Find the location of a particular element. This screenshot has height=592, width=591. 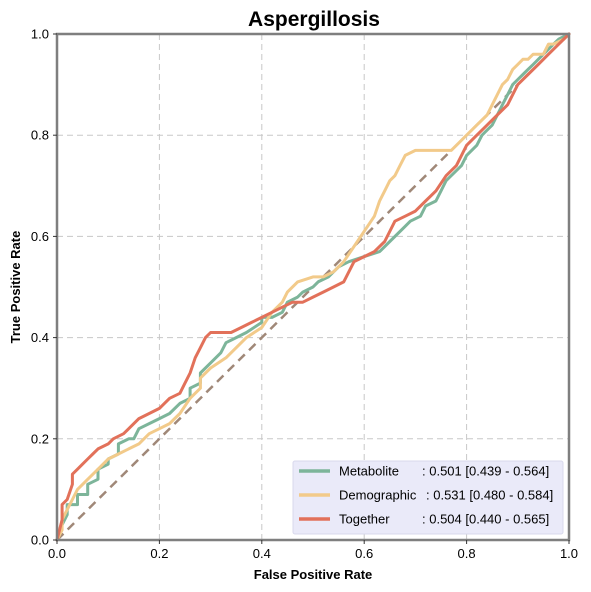

y-tick-label: 0.2 is located at coordinates (40, 438).